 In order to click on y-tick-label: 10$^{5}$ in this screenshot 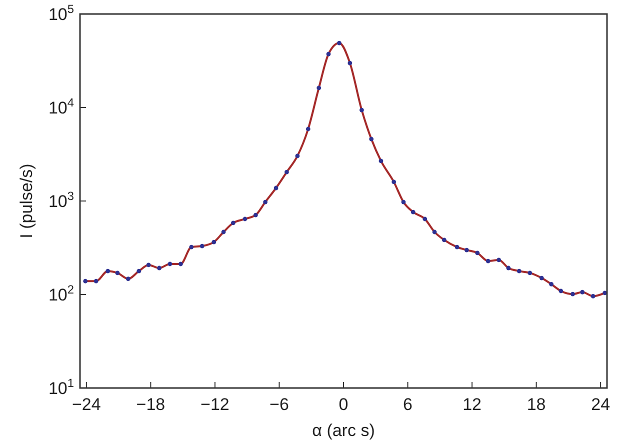, I will do `click(61, 13)`.